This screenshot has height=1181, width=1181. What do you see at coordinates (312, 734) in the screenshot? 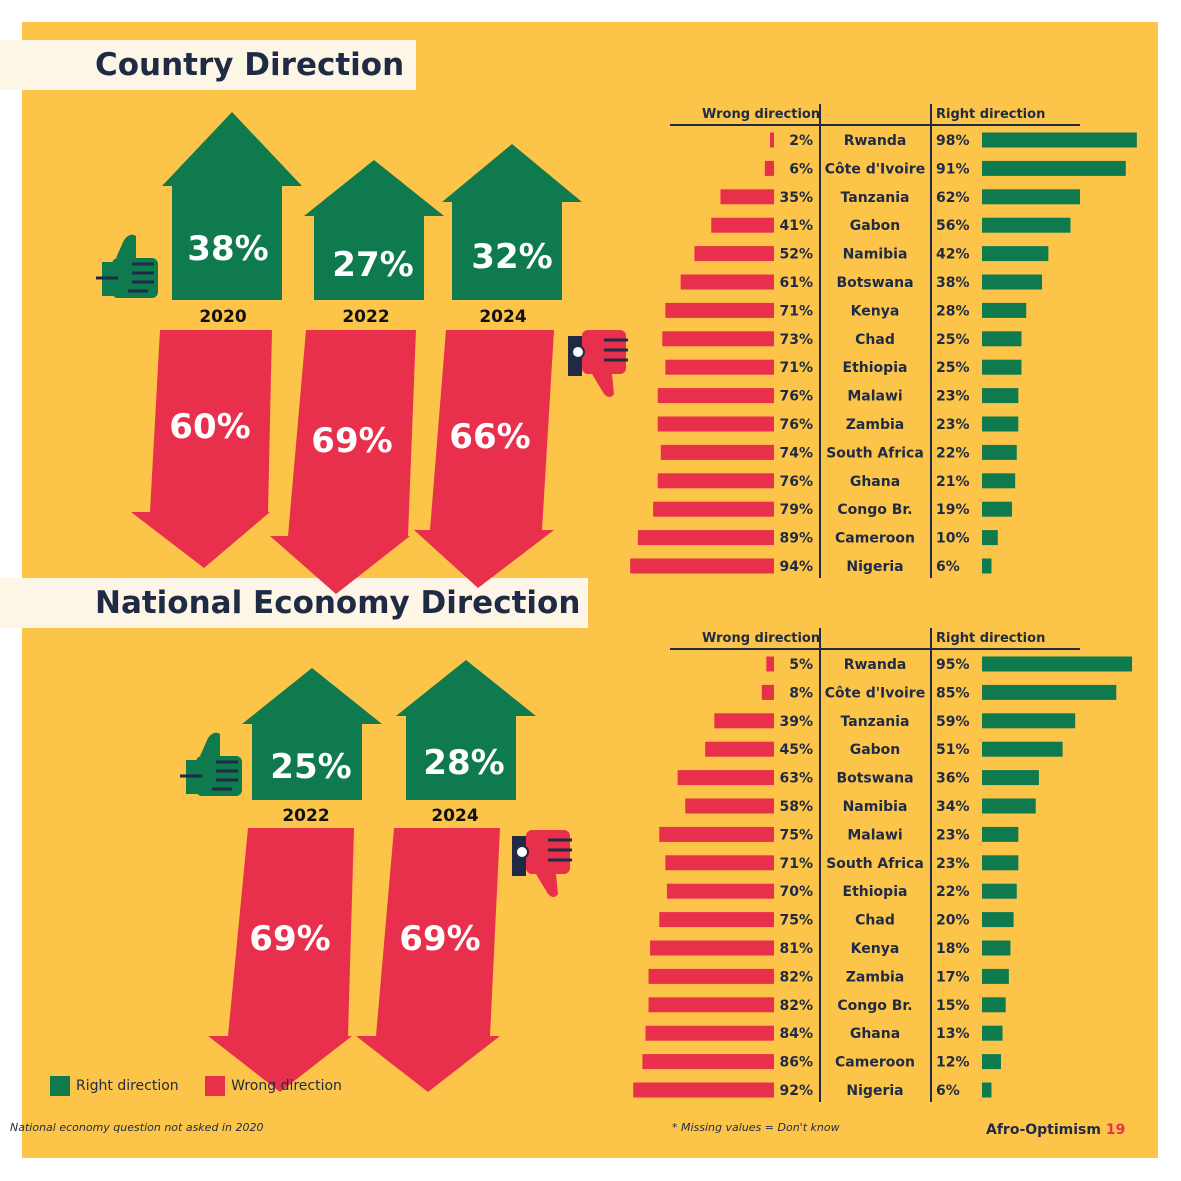
I see `econ-right-arrow-2022` at bounding box center [312, 734].